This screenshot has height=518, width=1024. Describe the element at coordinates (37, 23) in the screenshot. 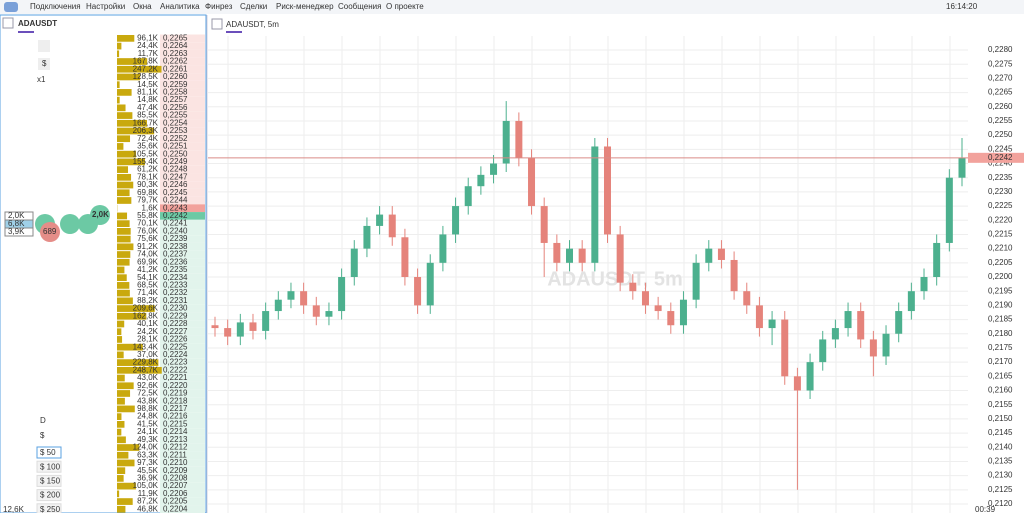

I see `tab-title: ADAUSDT` at that location.